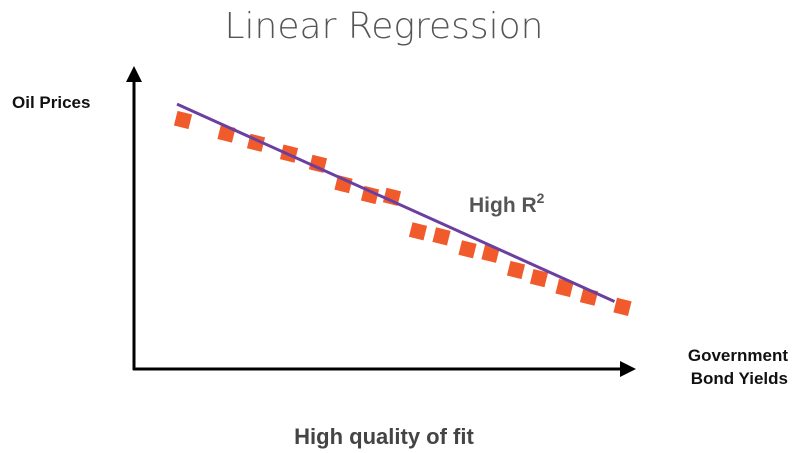  What do you see at coordinates (384, 436) in the screenshot?
I see `caption: High quality of fit` at bounding box center [384, 436].